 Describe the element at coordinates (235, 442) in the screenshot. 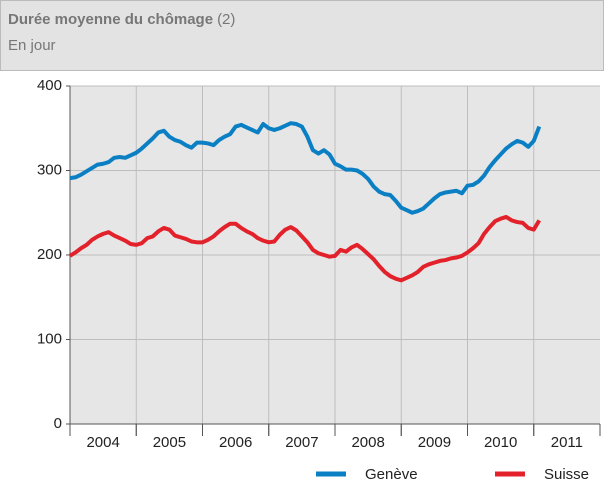

I see `x-tick-label: 2006` at that location.